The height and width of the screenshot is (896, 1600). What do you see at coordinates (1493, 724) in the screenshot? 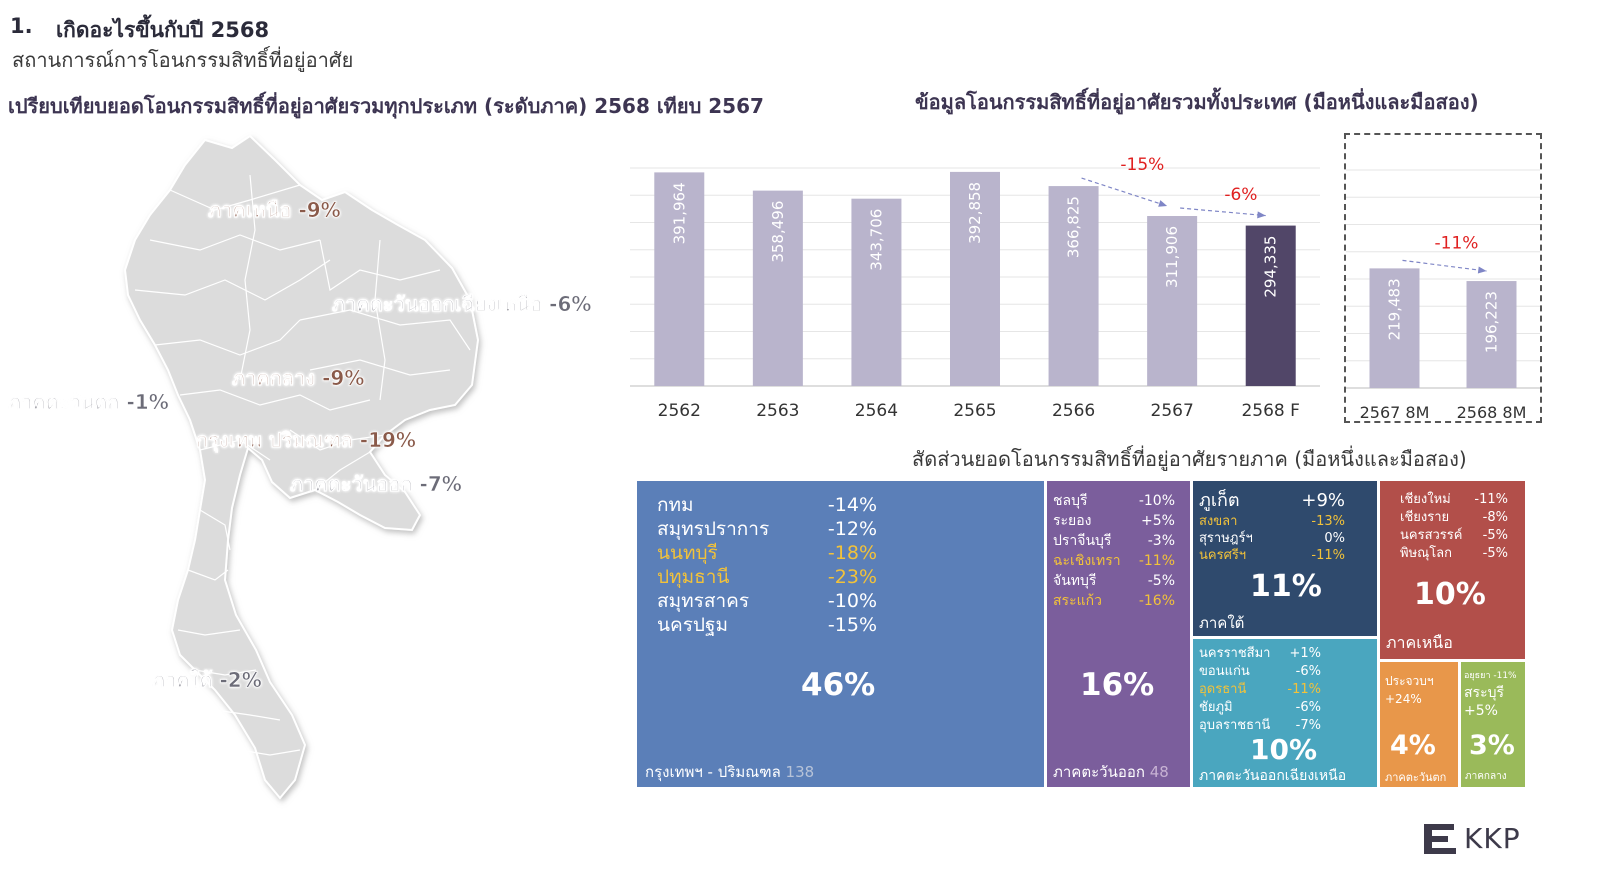
I see `tile-central: อยุธยา -11% สระบุรี +5% 3% ภาคกลาง` at bounding box center [1493, 724].